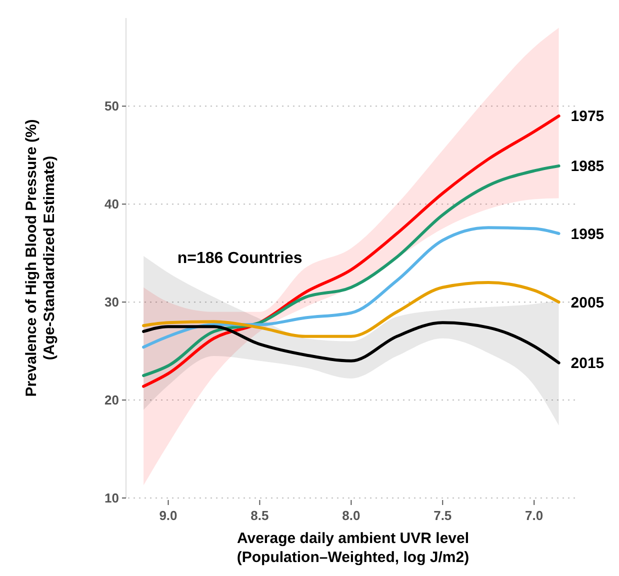 The image size is (619, 576). What do you see at coordinates (239, 258) in the screenshot?
I see `annotation: n=186 Countries` at bounding box center [239, 258].